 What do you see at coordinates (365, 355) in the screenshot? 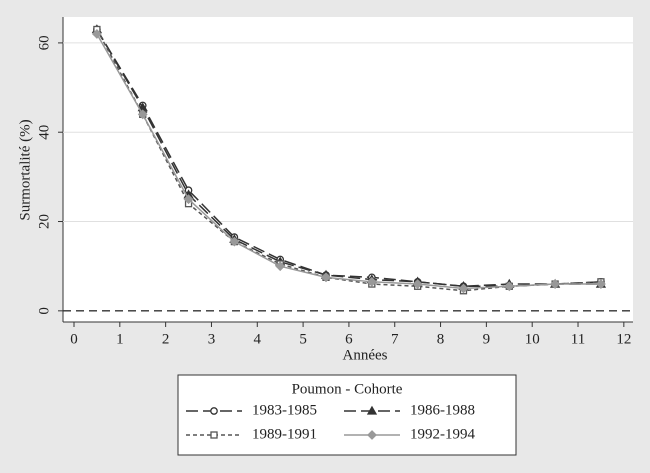
I see `x-axis-label: Années` at bounding box center [365, 355].